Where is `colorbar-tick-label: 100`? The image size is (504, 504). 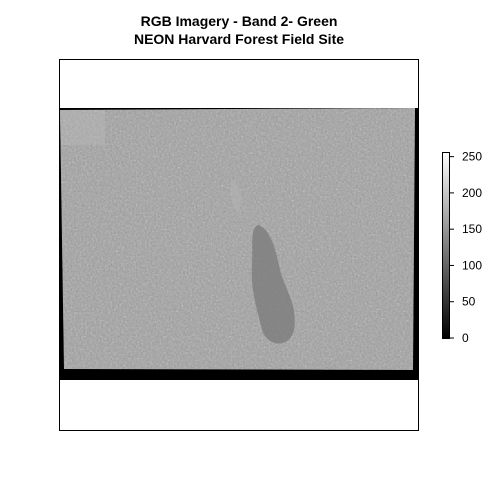
colorbar-tick-label: 100 is located at coordinates (472, 265).